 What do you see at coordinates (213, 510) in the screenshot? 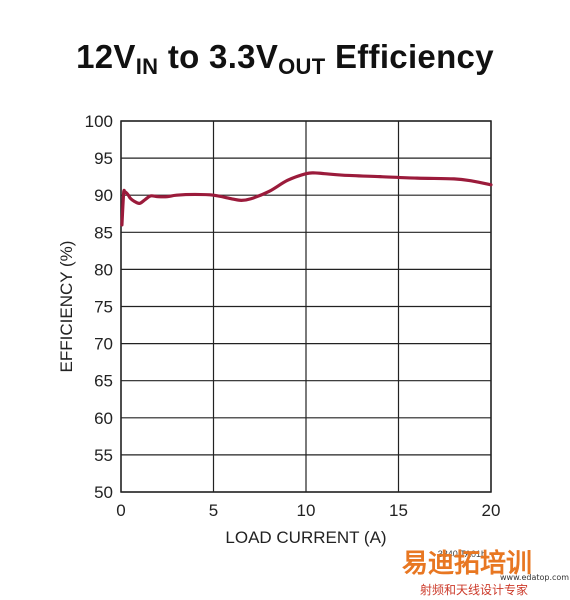
I see `x-tick-label: 5` at bounding box center [213, 510].